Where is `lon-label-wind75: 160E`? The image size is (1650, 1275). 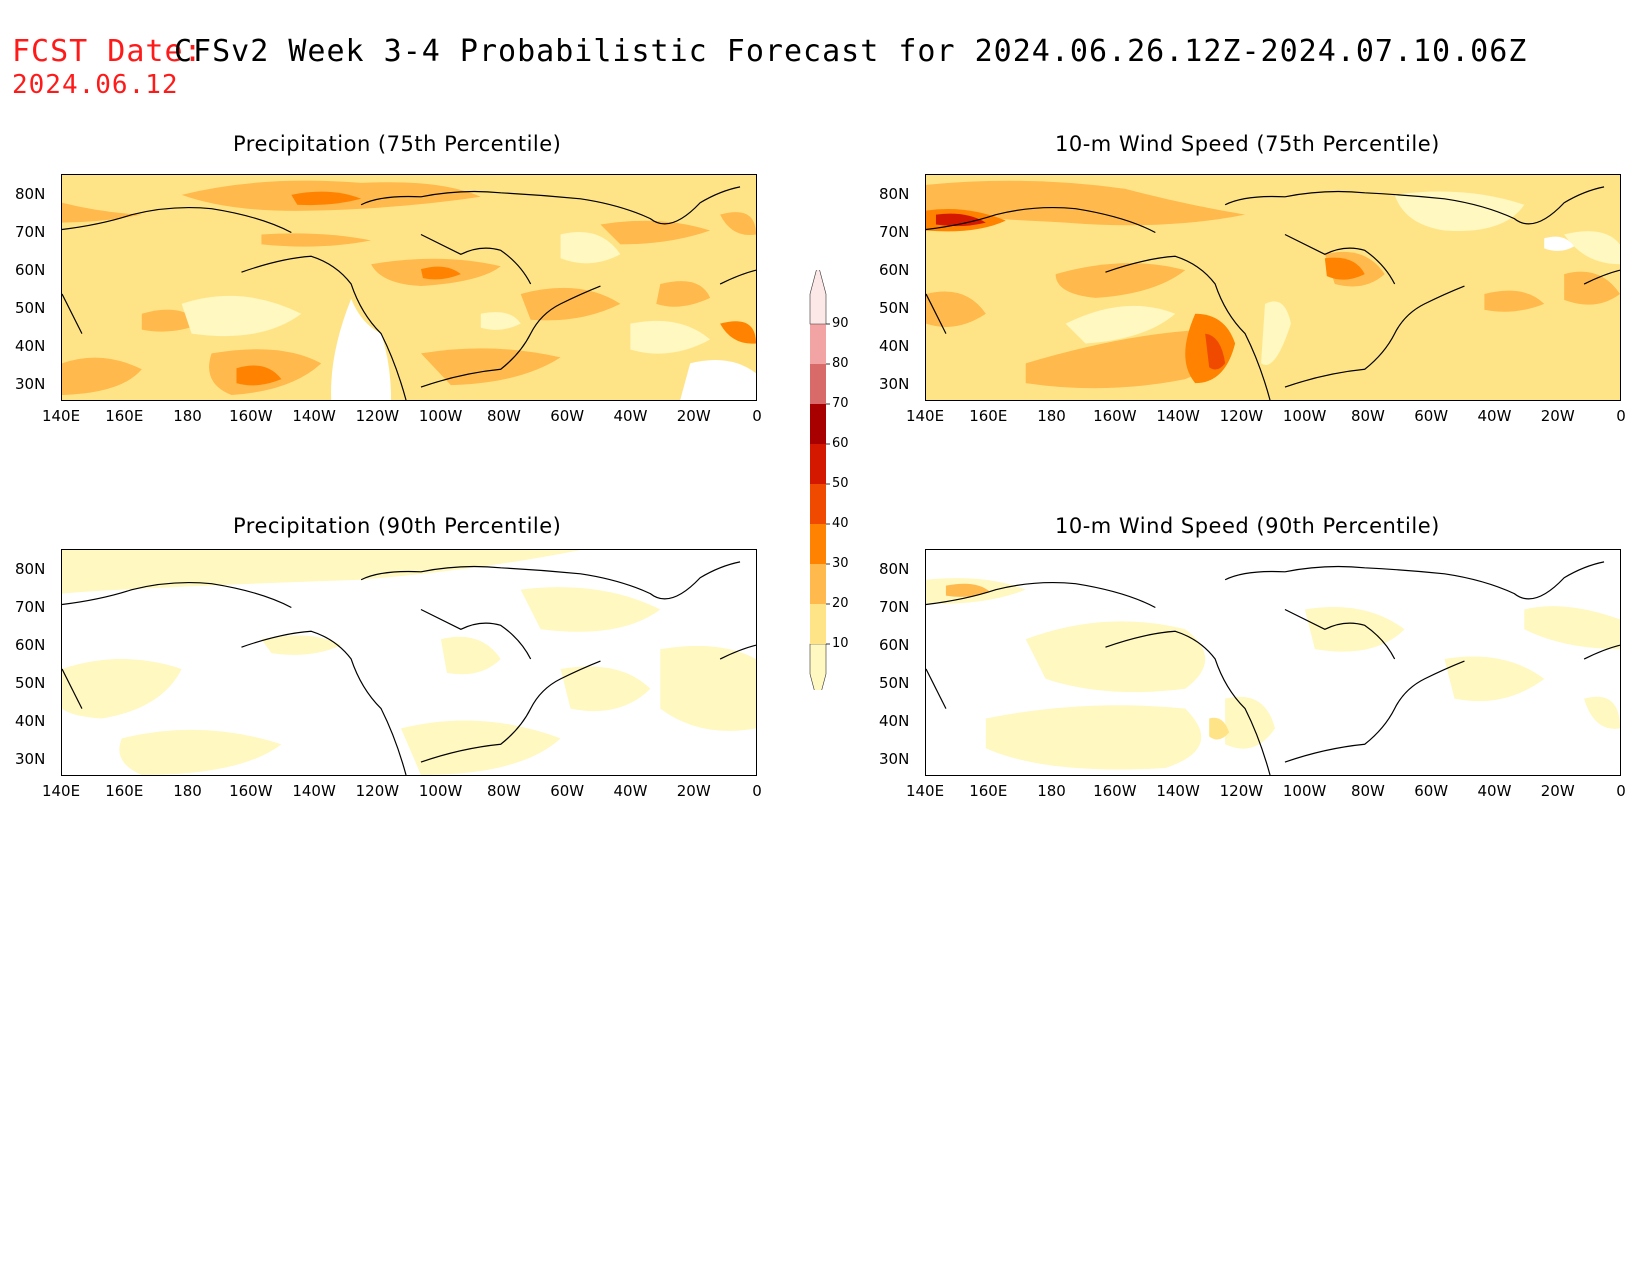
lon-label-wind75: 160E is located at coordinates (988, 416).